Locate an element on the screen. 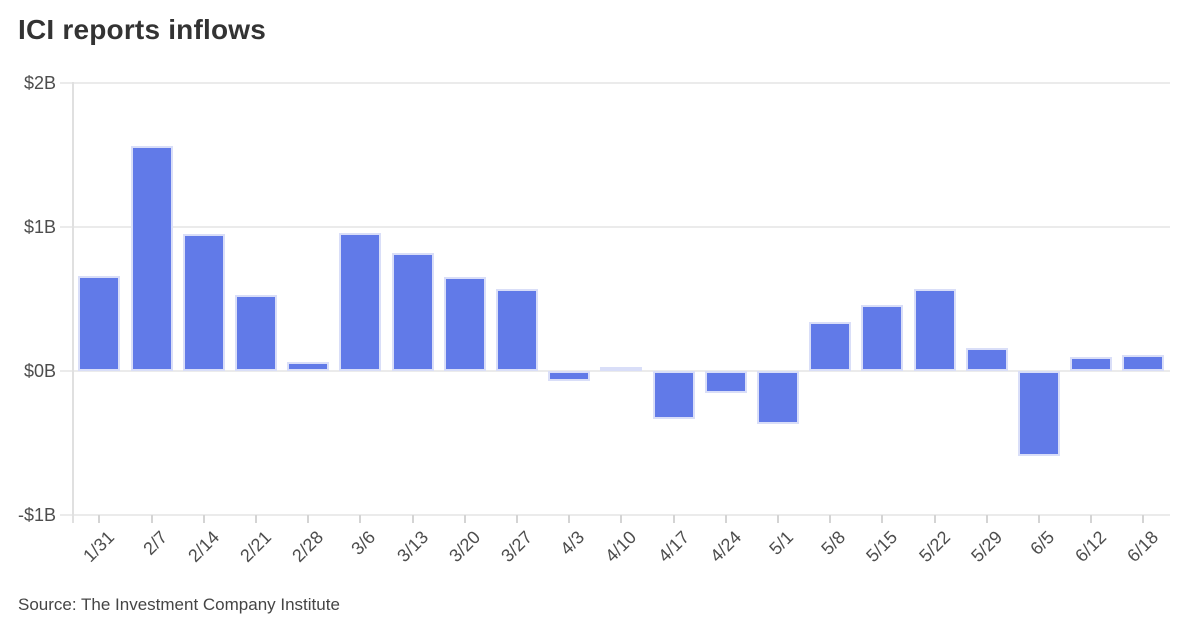 This screenshot has width=1200, height=630. chart-title: ICI reports inflows is located at coordinates (142, 29).